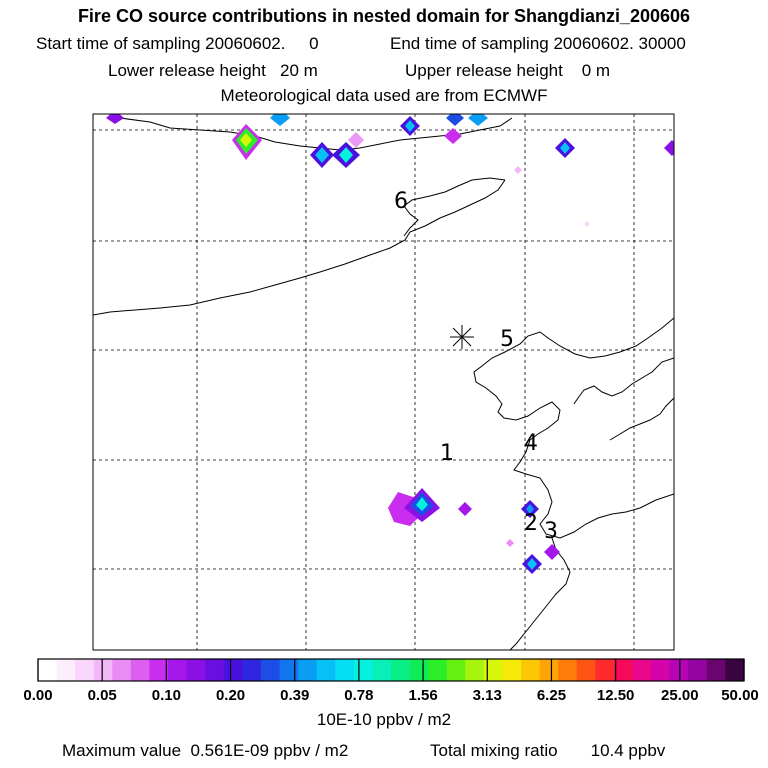  I want to click on hotspot-top-left, so click(247, 142).